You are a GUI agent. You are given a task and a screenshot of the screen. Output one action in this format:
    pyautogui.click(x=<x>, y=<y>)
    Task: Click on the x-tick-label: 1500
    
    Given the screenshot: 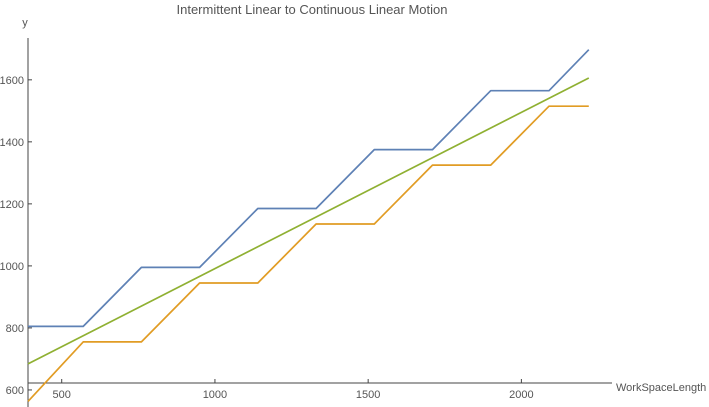 What is the action you would take?
    pyautogui.click(x=368, y=395)
    